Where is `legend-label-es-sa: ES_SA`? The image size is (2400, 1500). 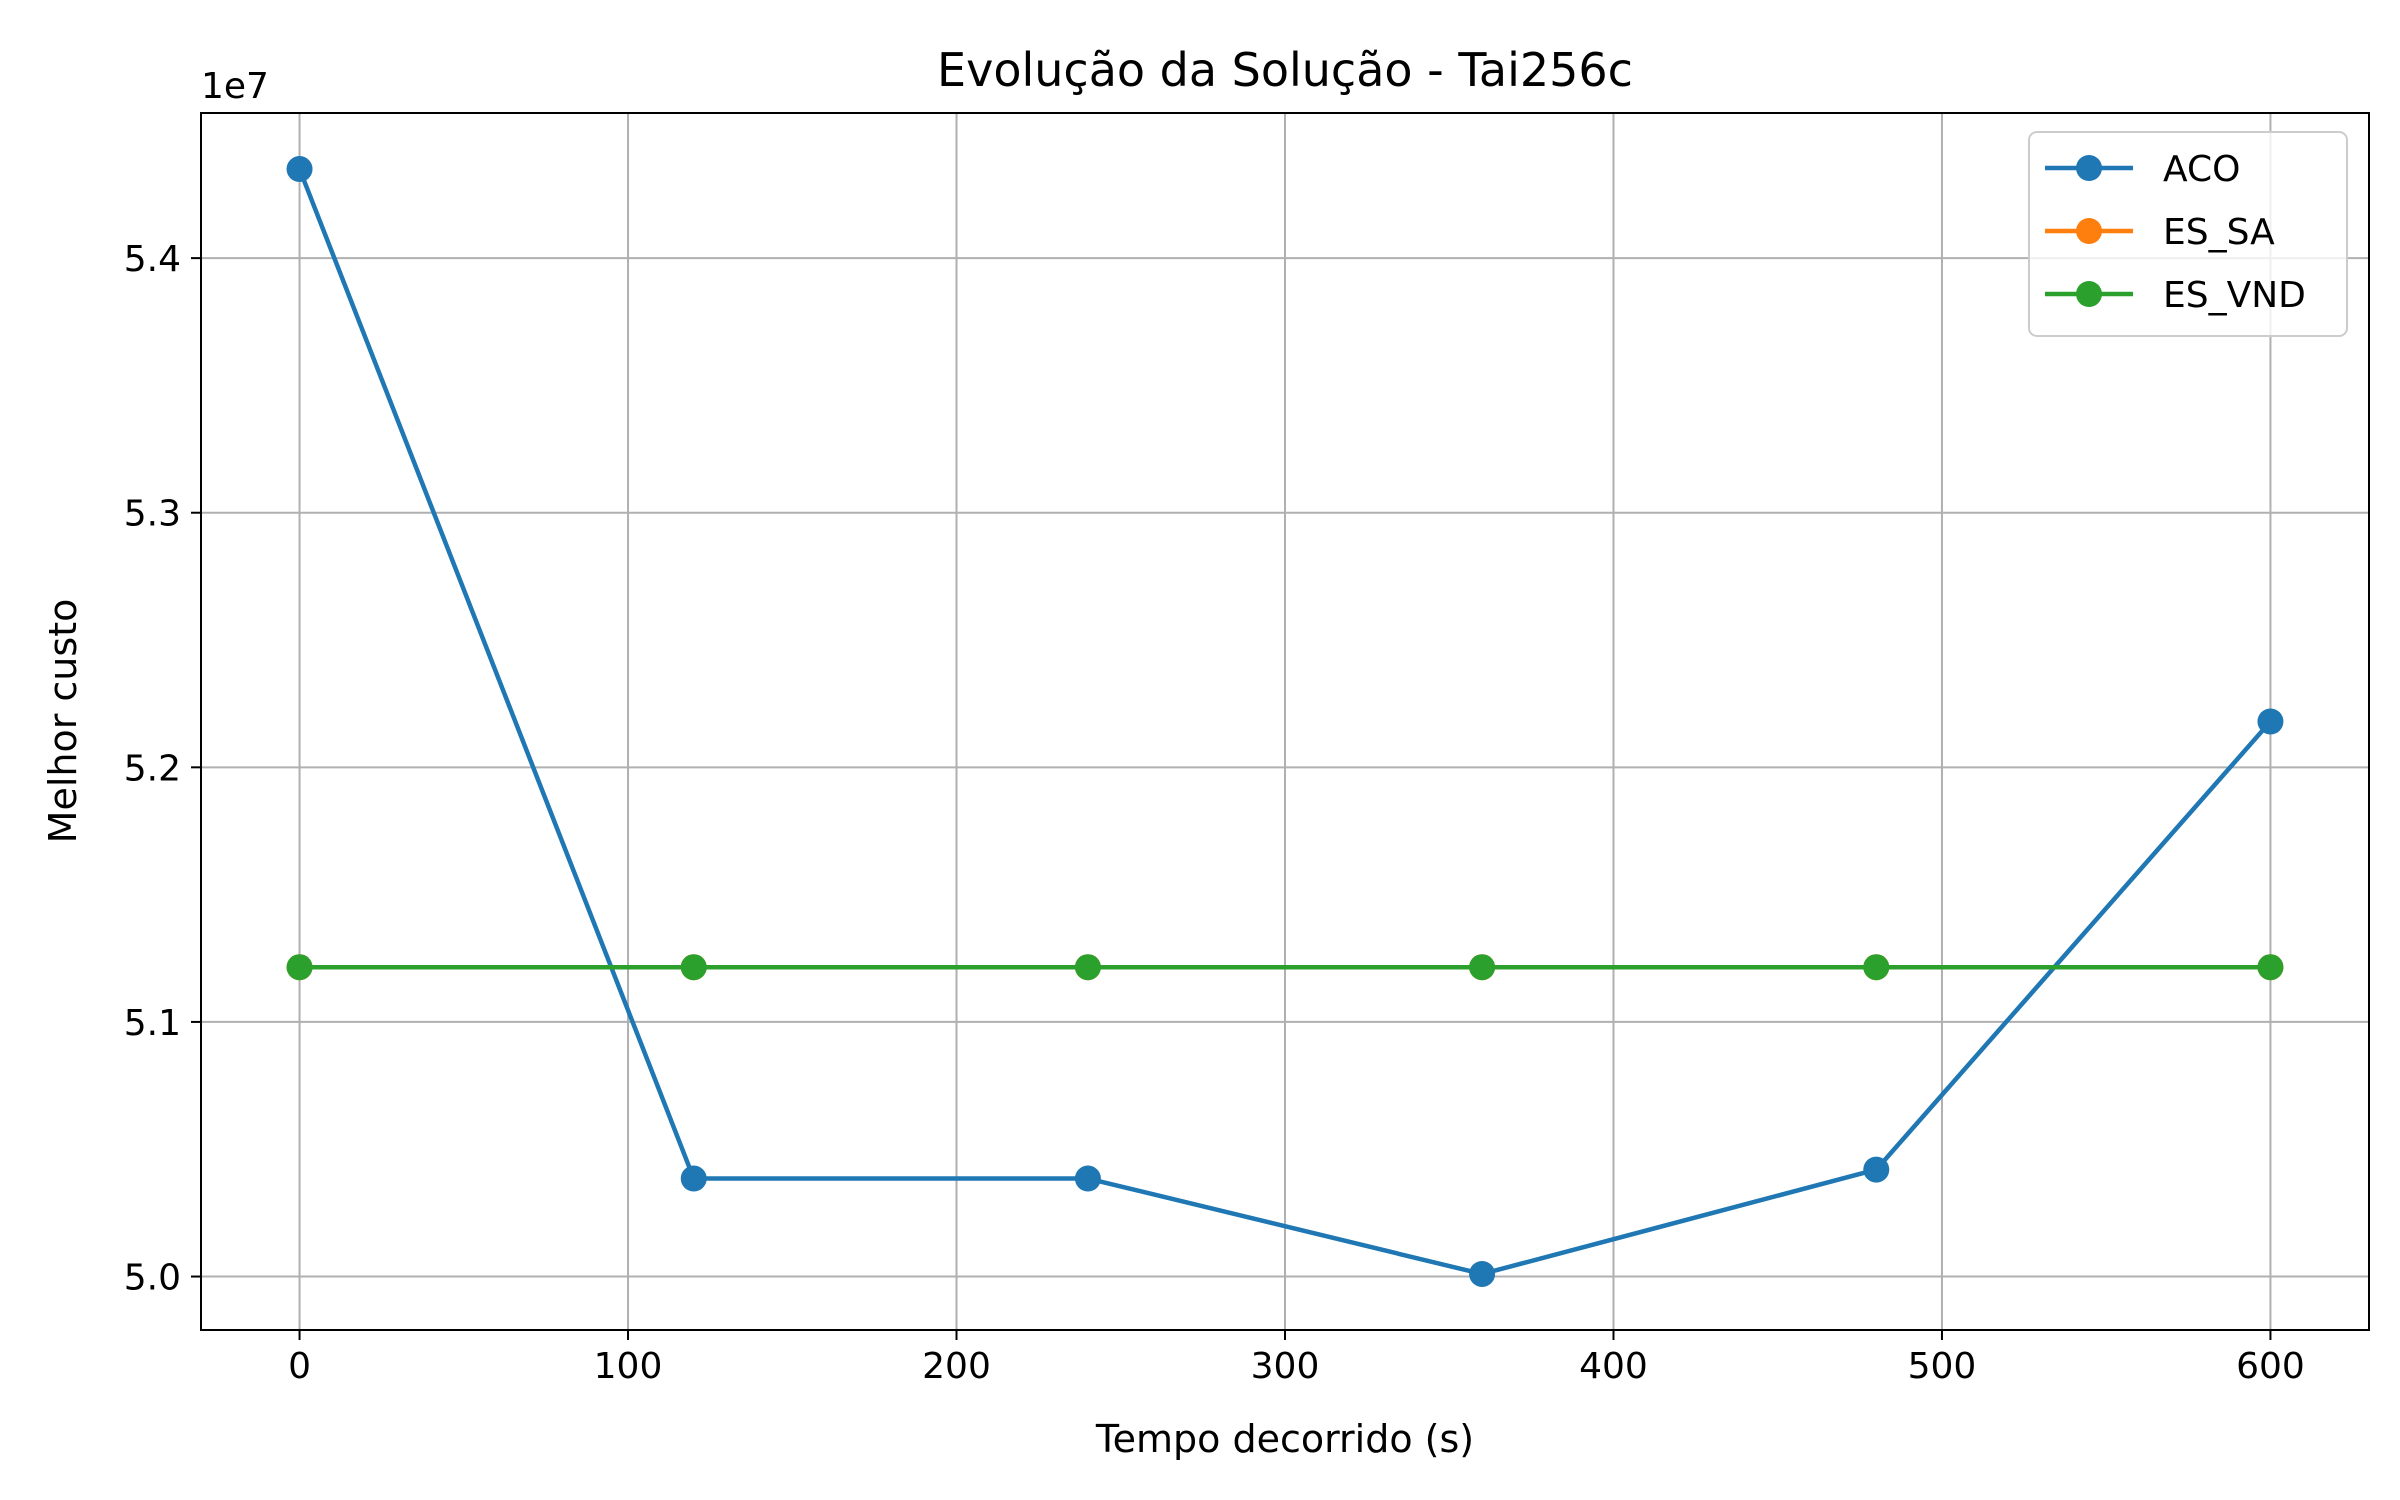
legend-label-es-sa: ES_SA is located at coordinates (2219, 232).